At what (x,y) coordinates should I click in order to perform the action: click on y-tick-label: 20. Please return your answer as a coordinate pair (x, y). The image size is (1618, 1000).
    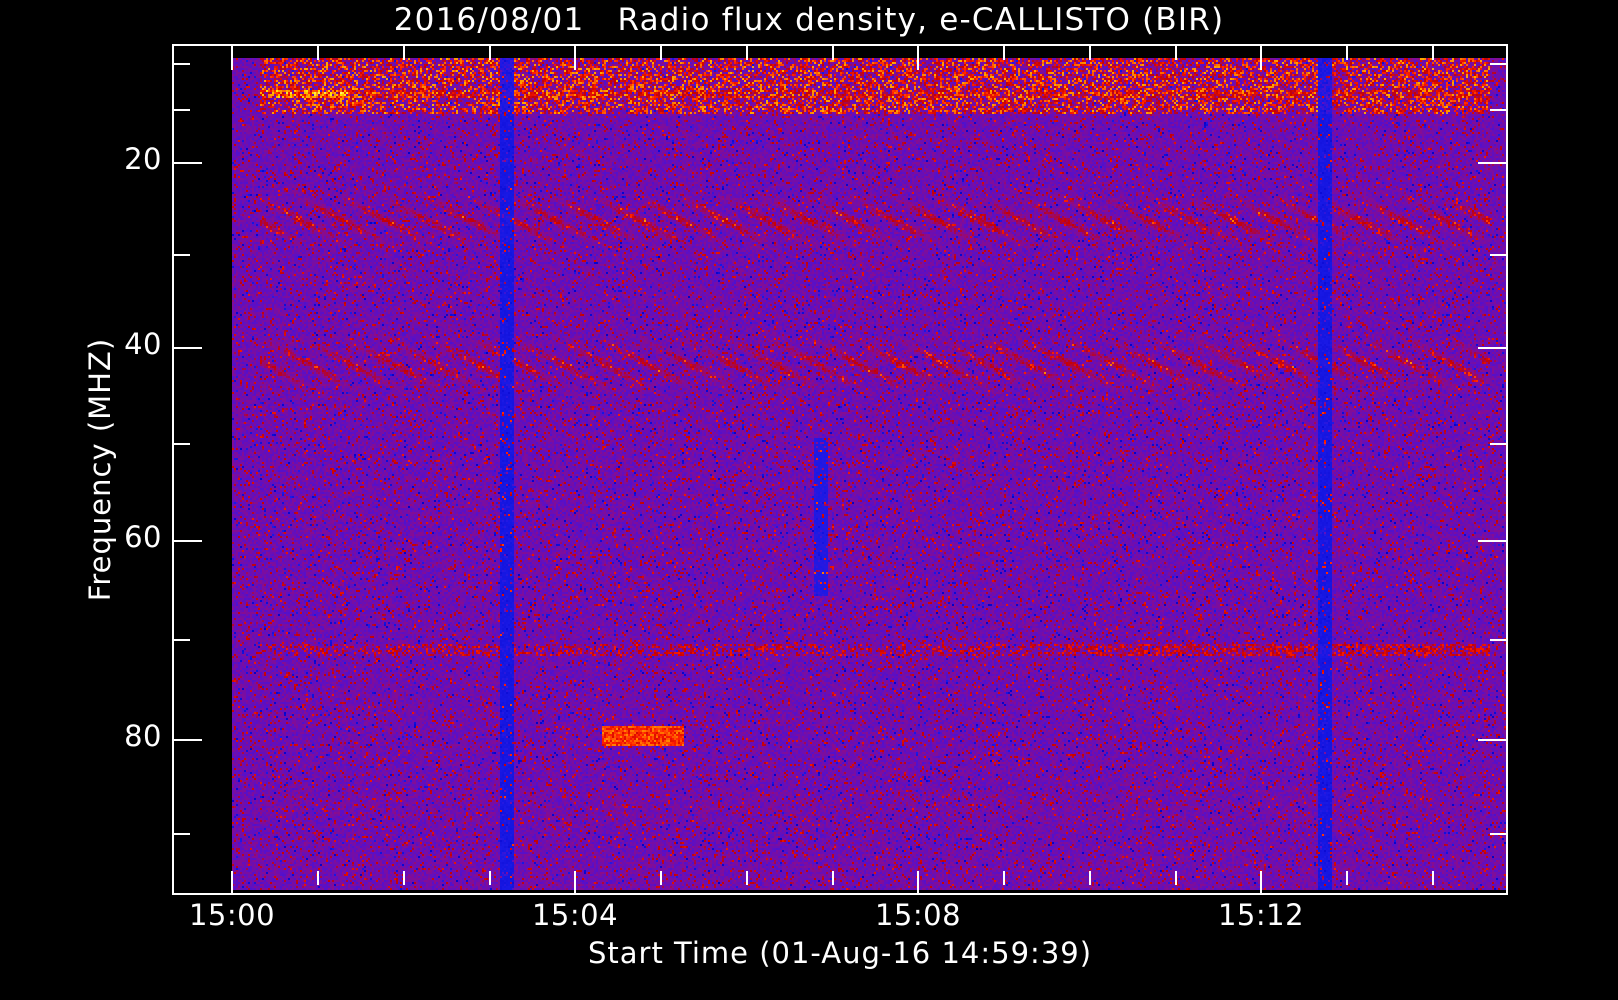
    Looking at the image, I should click on (143, 159).